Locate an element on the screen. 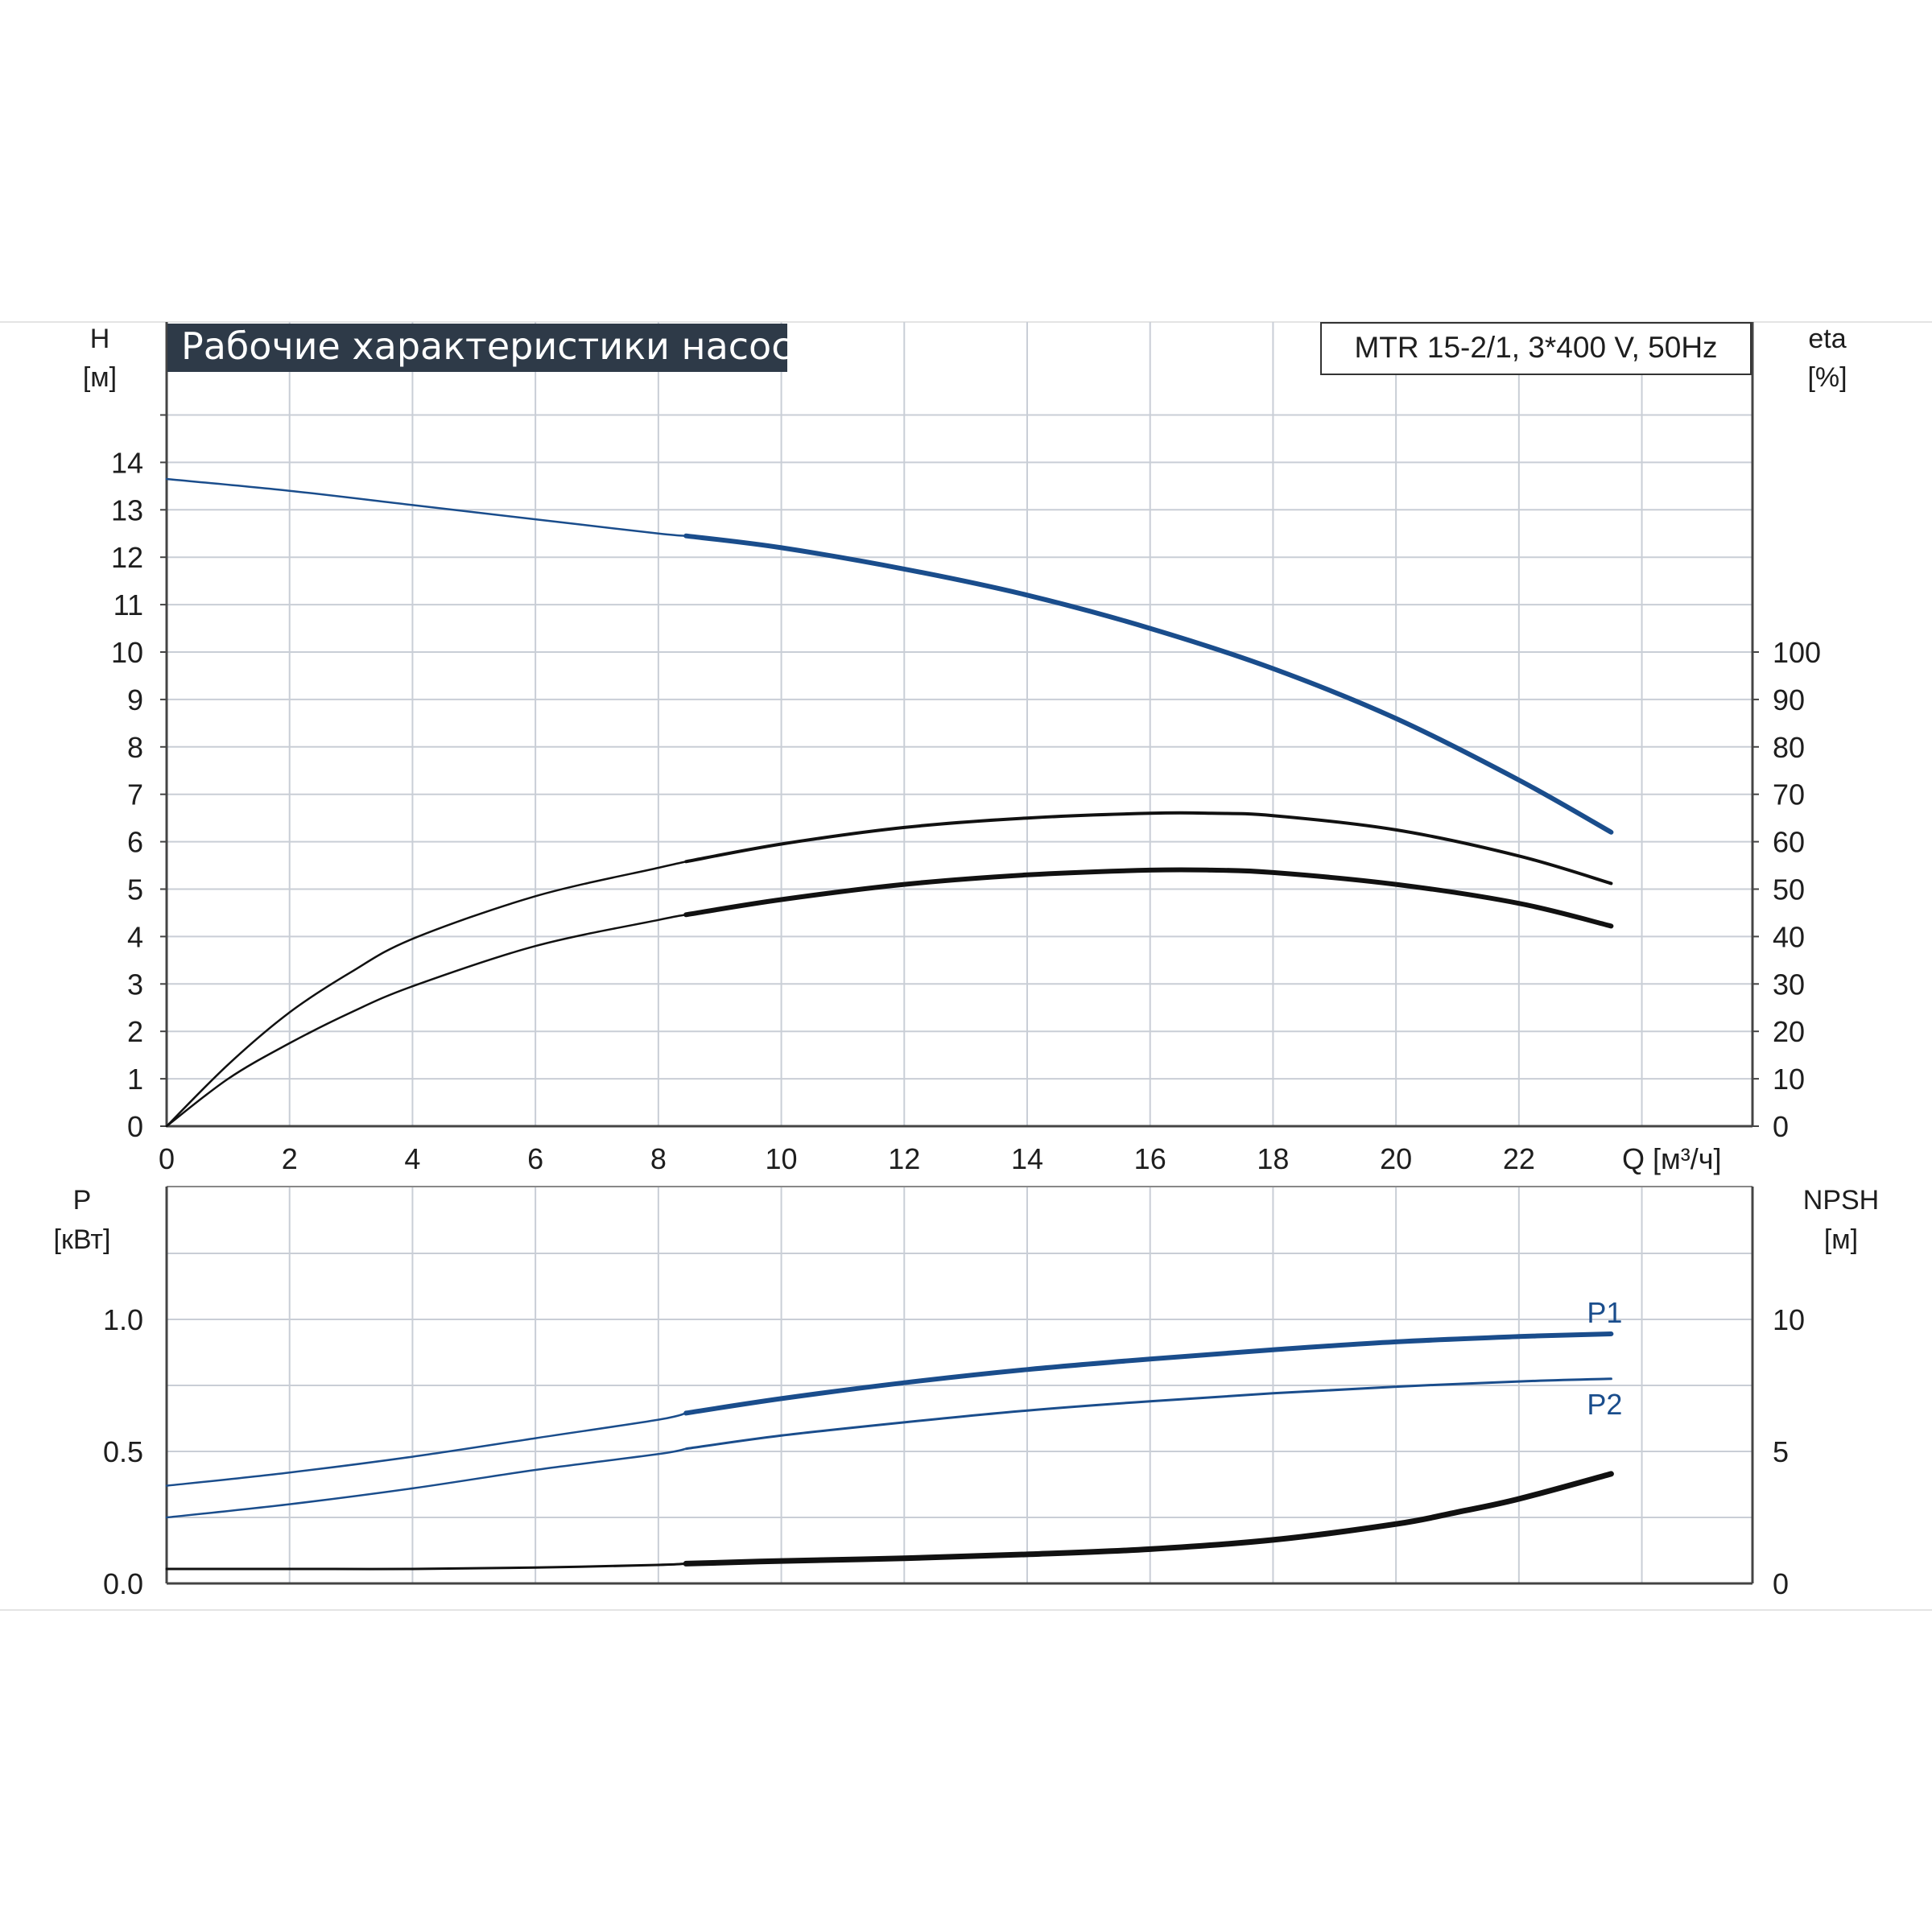 The width and height of the screenshot is (1932, 1932). x-tick-label: 4 is located at coordinates (412, 1158).